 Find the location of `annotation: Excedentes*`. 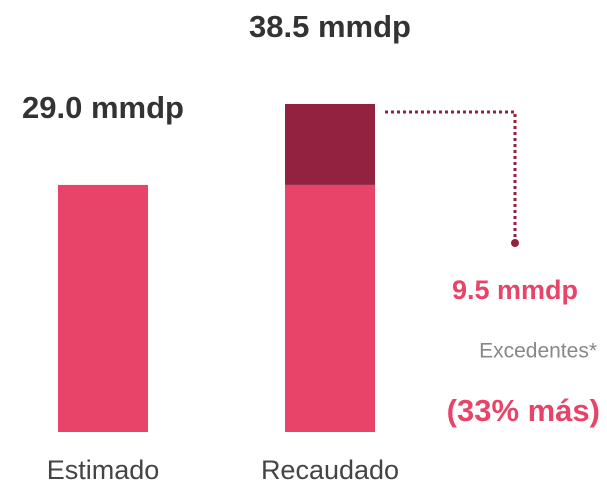

annotation: Excedentes* is located at coordinates (538, 351).